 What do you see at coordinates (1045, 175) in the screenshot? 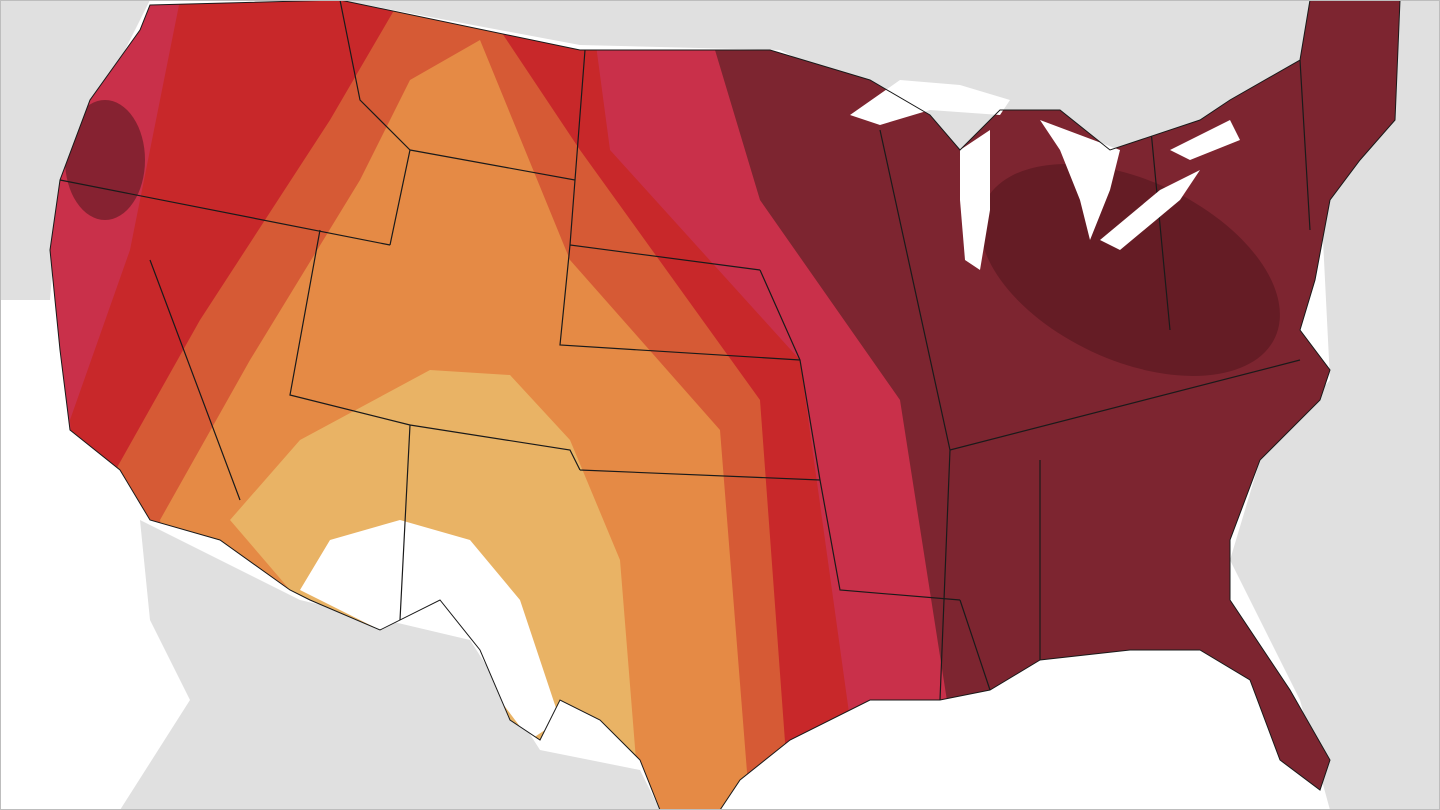
I see `great-lakes` at bounding box center [1045, 175].